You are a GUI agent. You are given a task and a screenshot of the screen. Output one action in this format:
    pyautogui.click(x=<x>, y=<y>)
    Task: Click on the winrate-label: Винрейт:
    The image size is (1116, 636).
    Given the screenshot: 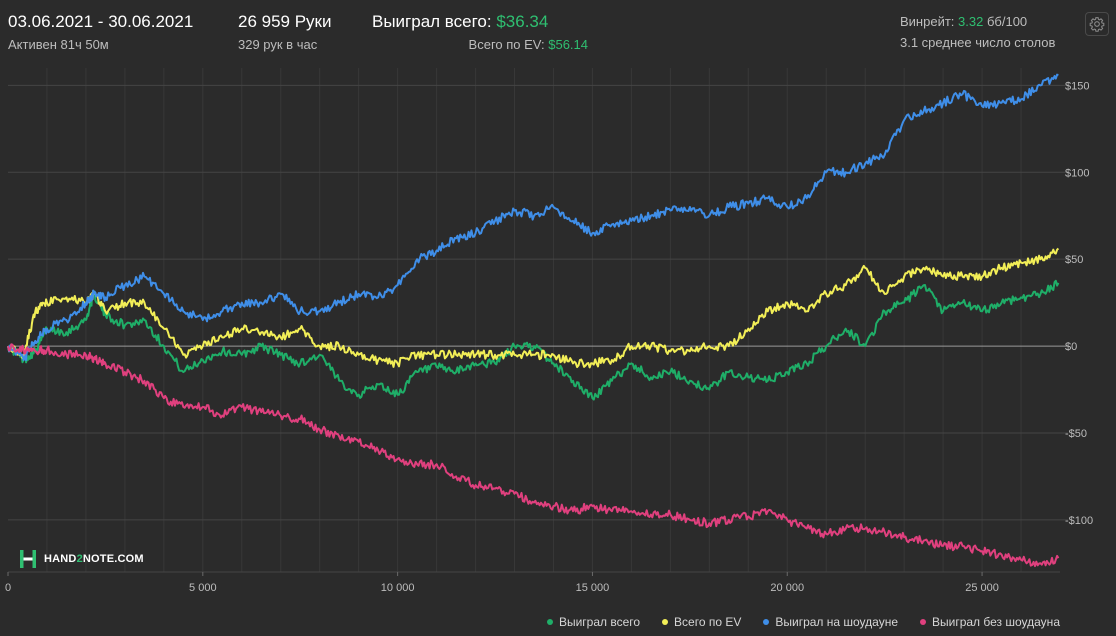 What is the action you would take?
    pyautogui.click(x=927, y=21)
    